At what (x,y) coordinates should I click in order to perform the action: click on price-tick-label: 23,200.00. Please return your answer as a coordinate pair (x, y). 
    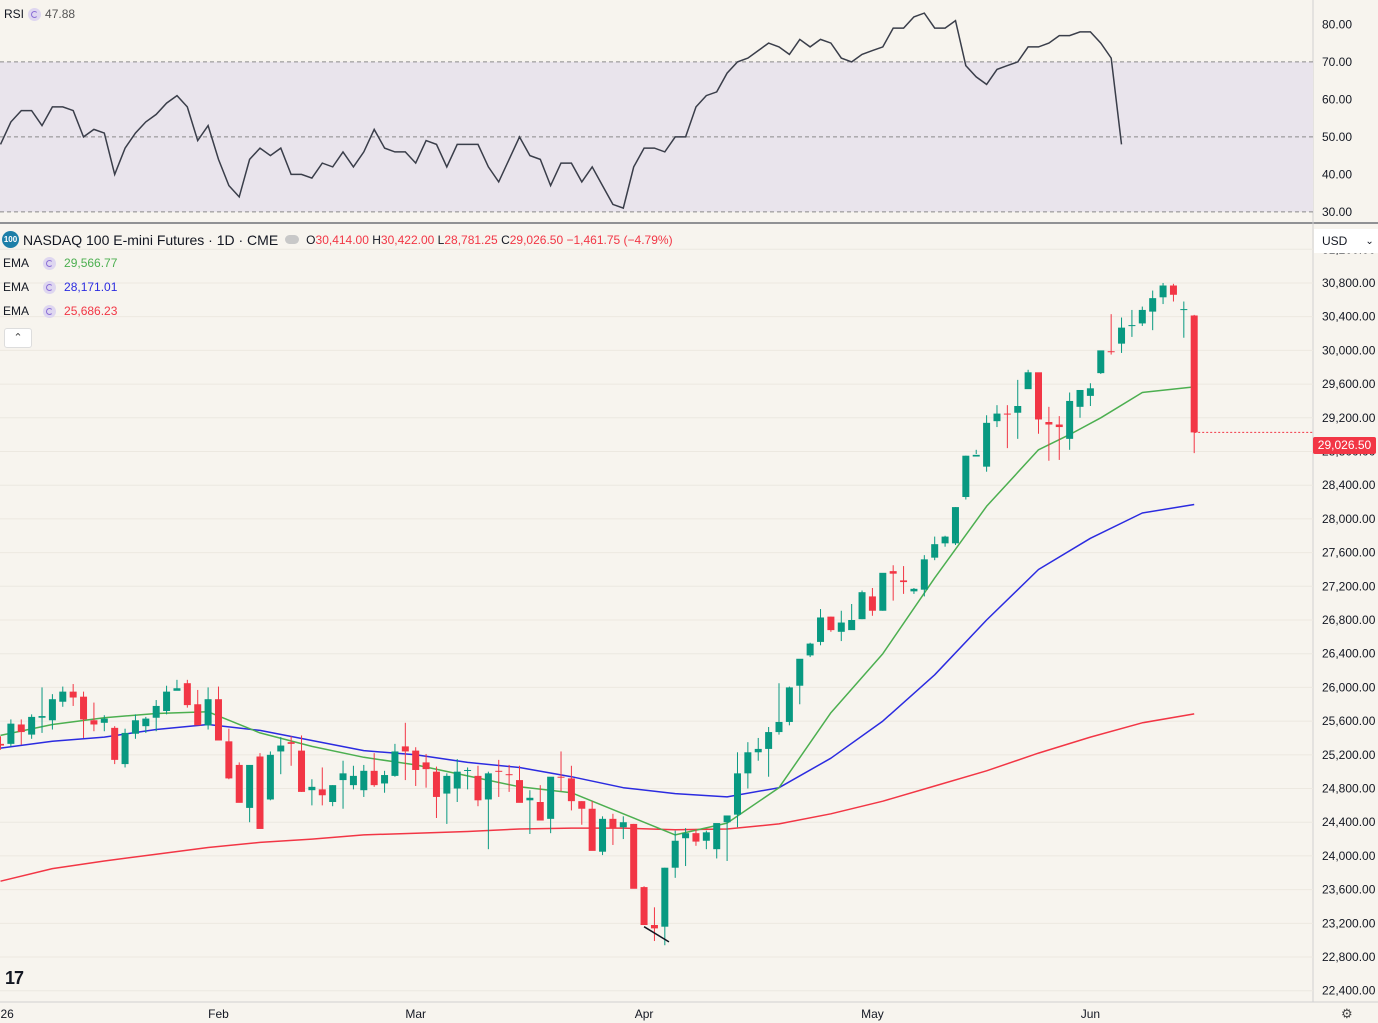
    Looking at the image, I should click on (1349, 923).